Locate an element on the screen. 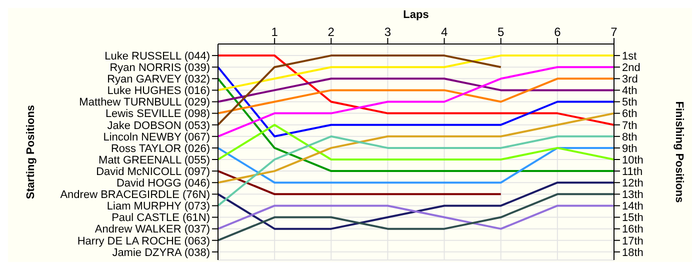  x-tick-label: 6 is located at coordinates (558, 32).